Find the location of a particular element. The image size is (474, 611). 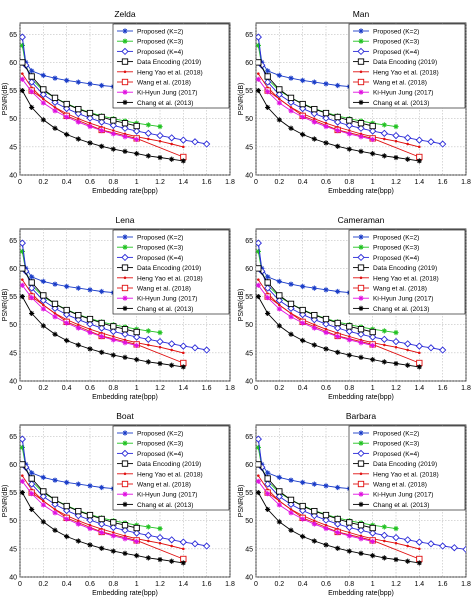

x-tick-label: 1.2 is located at coordinates (396, 388).